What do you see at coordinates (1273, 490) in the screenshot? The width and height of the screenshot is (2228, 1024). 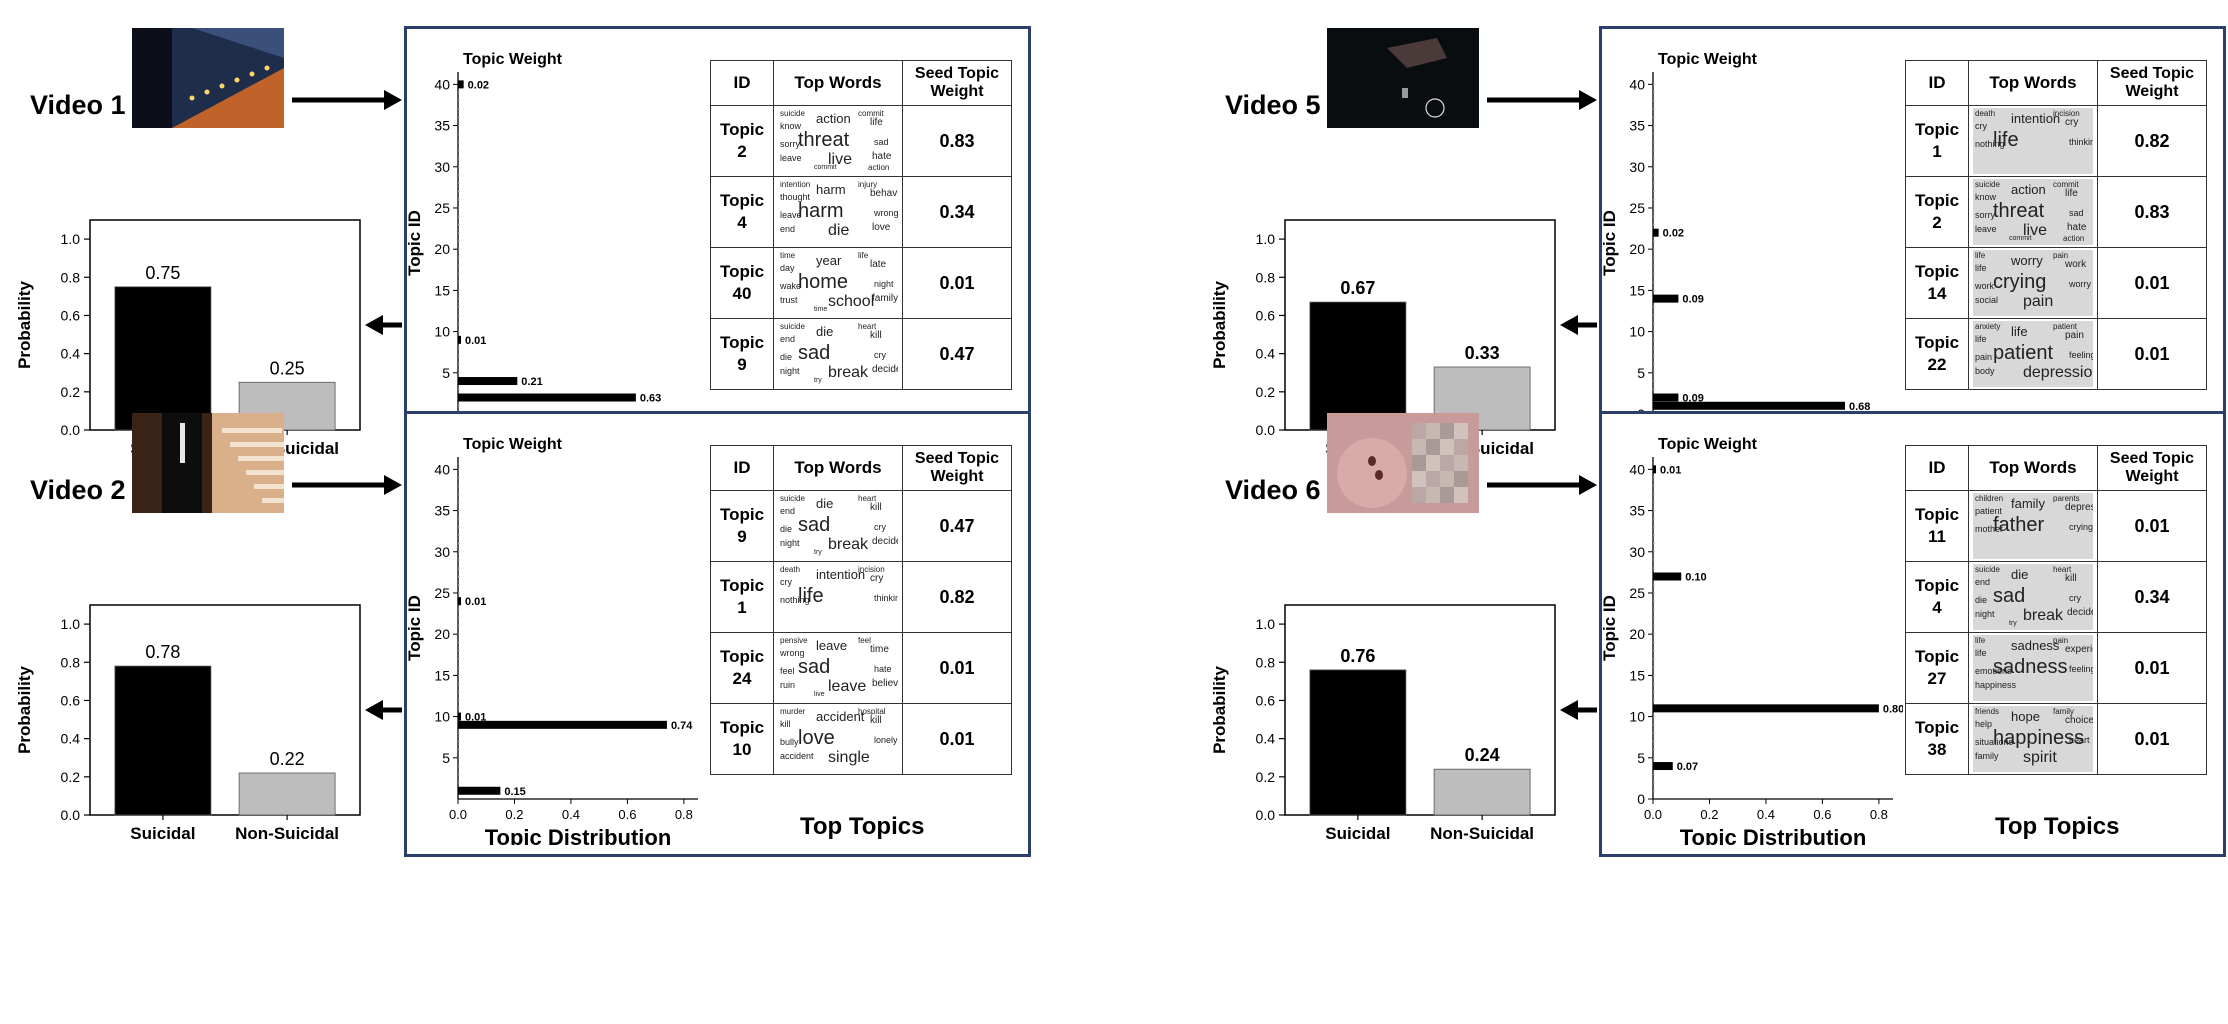 I see `video-label: Video 6` at bounding box center [1273, 490].